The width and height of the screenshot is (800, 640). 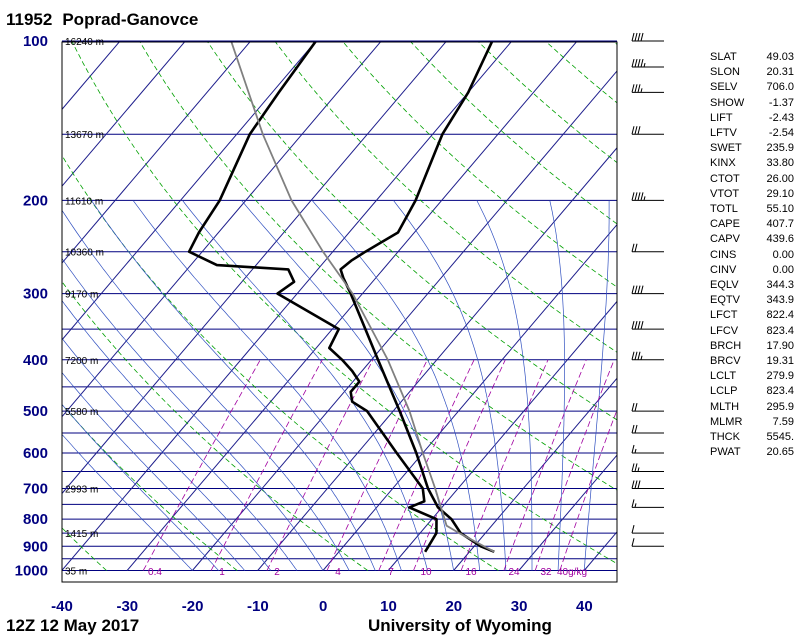 I want to click on index-value: 822.4, so click(x=780, y=315).